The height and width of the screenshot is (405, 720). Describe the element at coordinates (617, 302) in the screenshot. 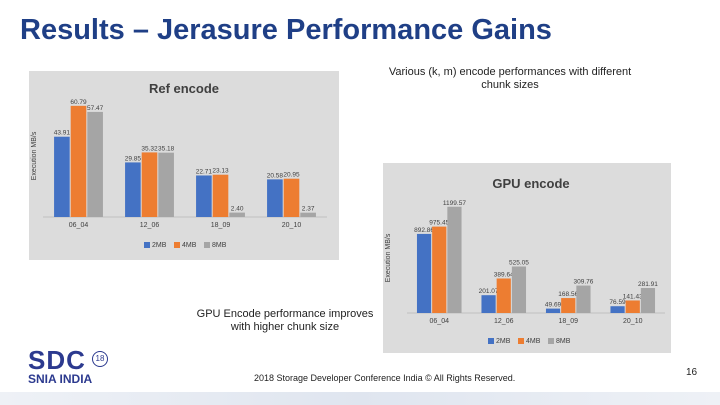

I see `data-label: 76.59` at that location.